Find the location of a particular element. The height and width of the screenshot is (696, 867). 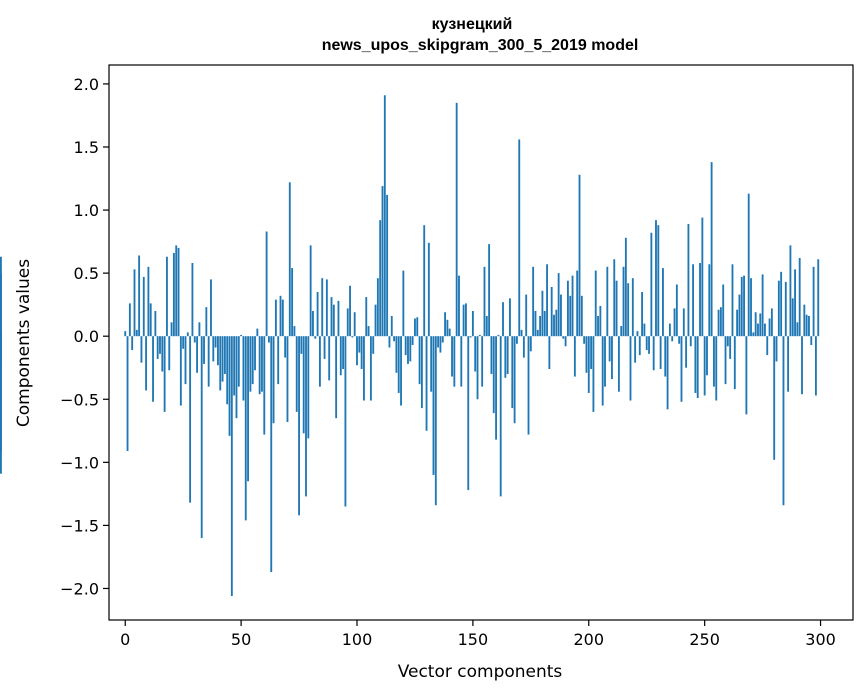

chart-title: кузнецкий is located at coordinates (472, 24).